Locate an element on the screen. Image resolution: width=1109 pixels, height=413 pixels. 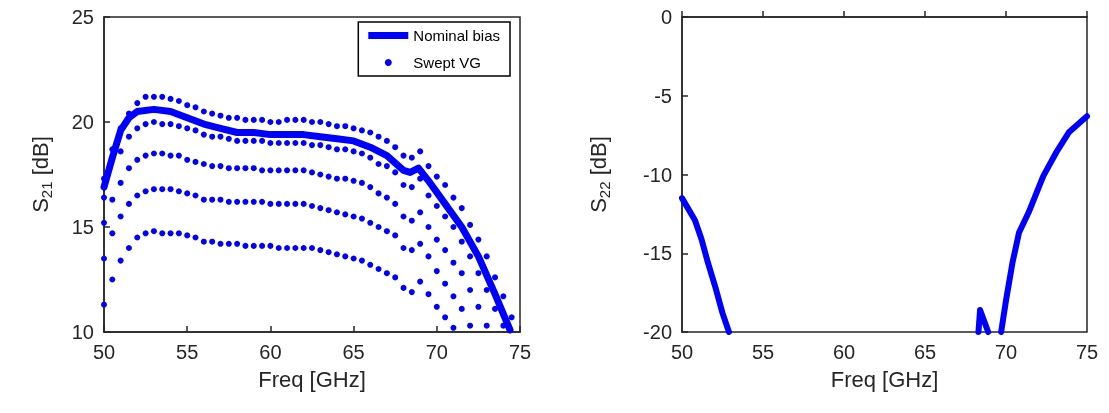
y-tick-label: 0 is located at coordinates (666, 17).